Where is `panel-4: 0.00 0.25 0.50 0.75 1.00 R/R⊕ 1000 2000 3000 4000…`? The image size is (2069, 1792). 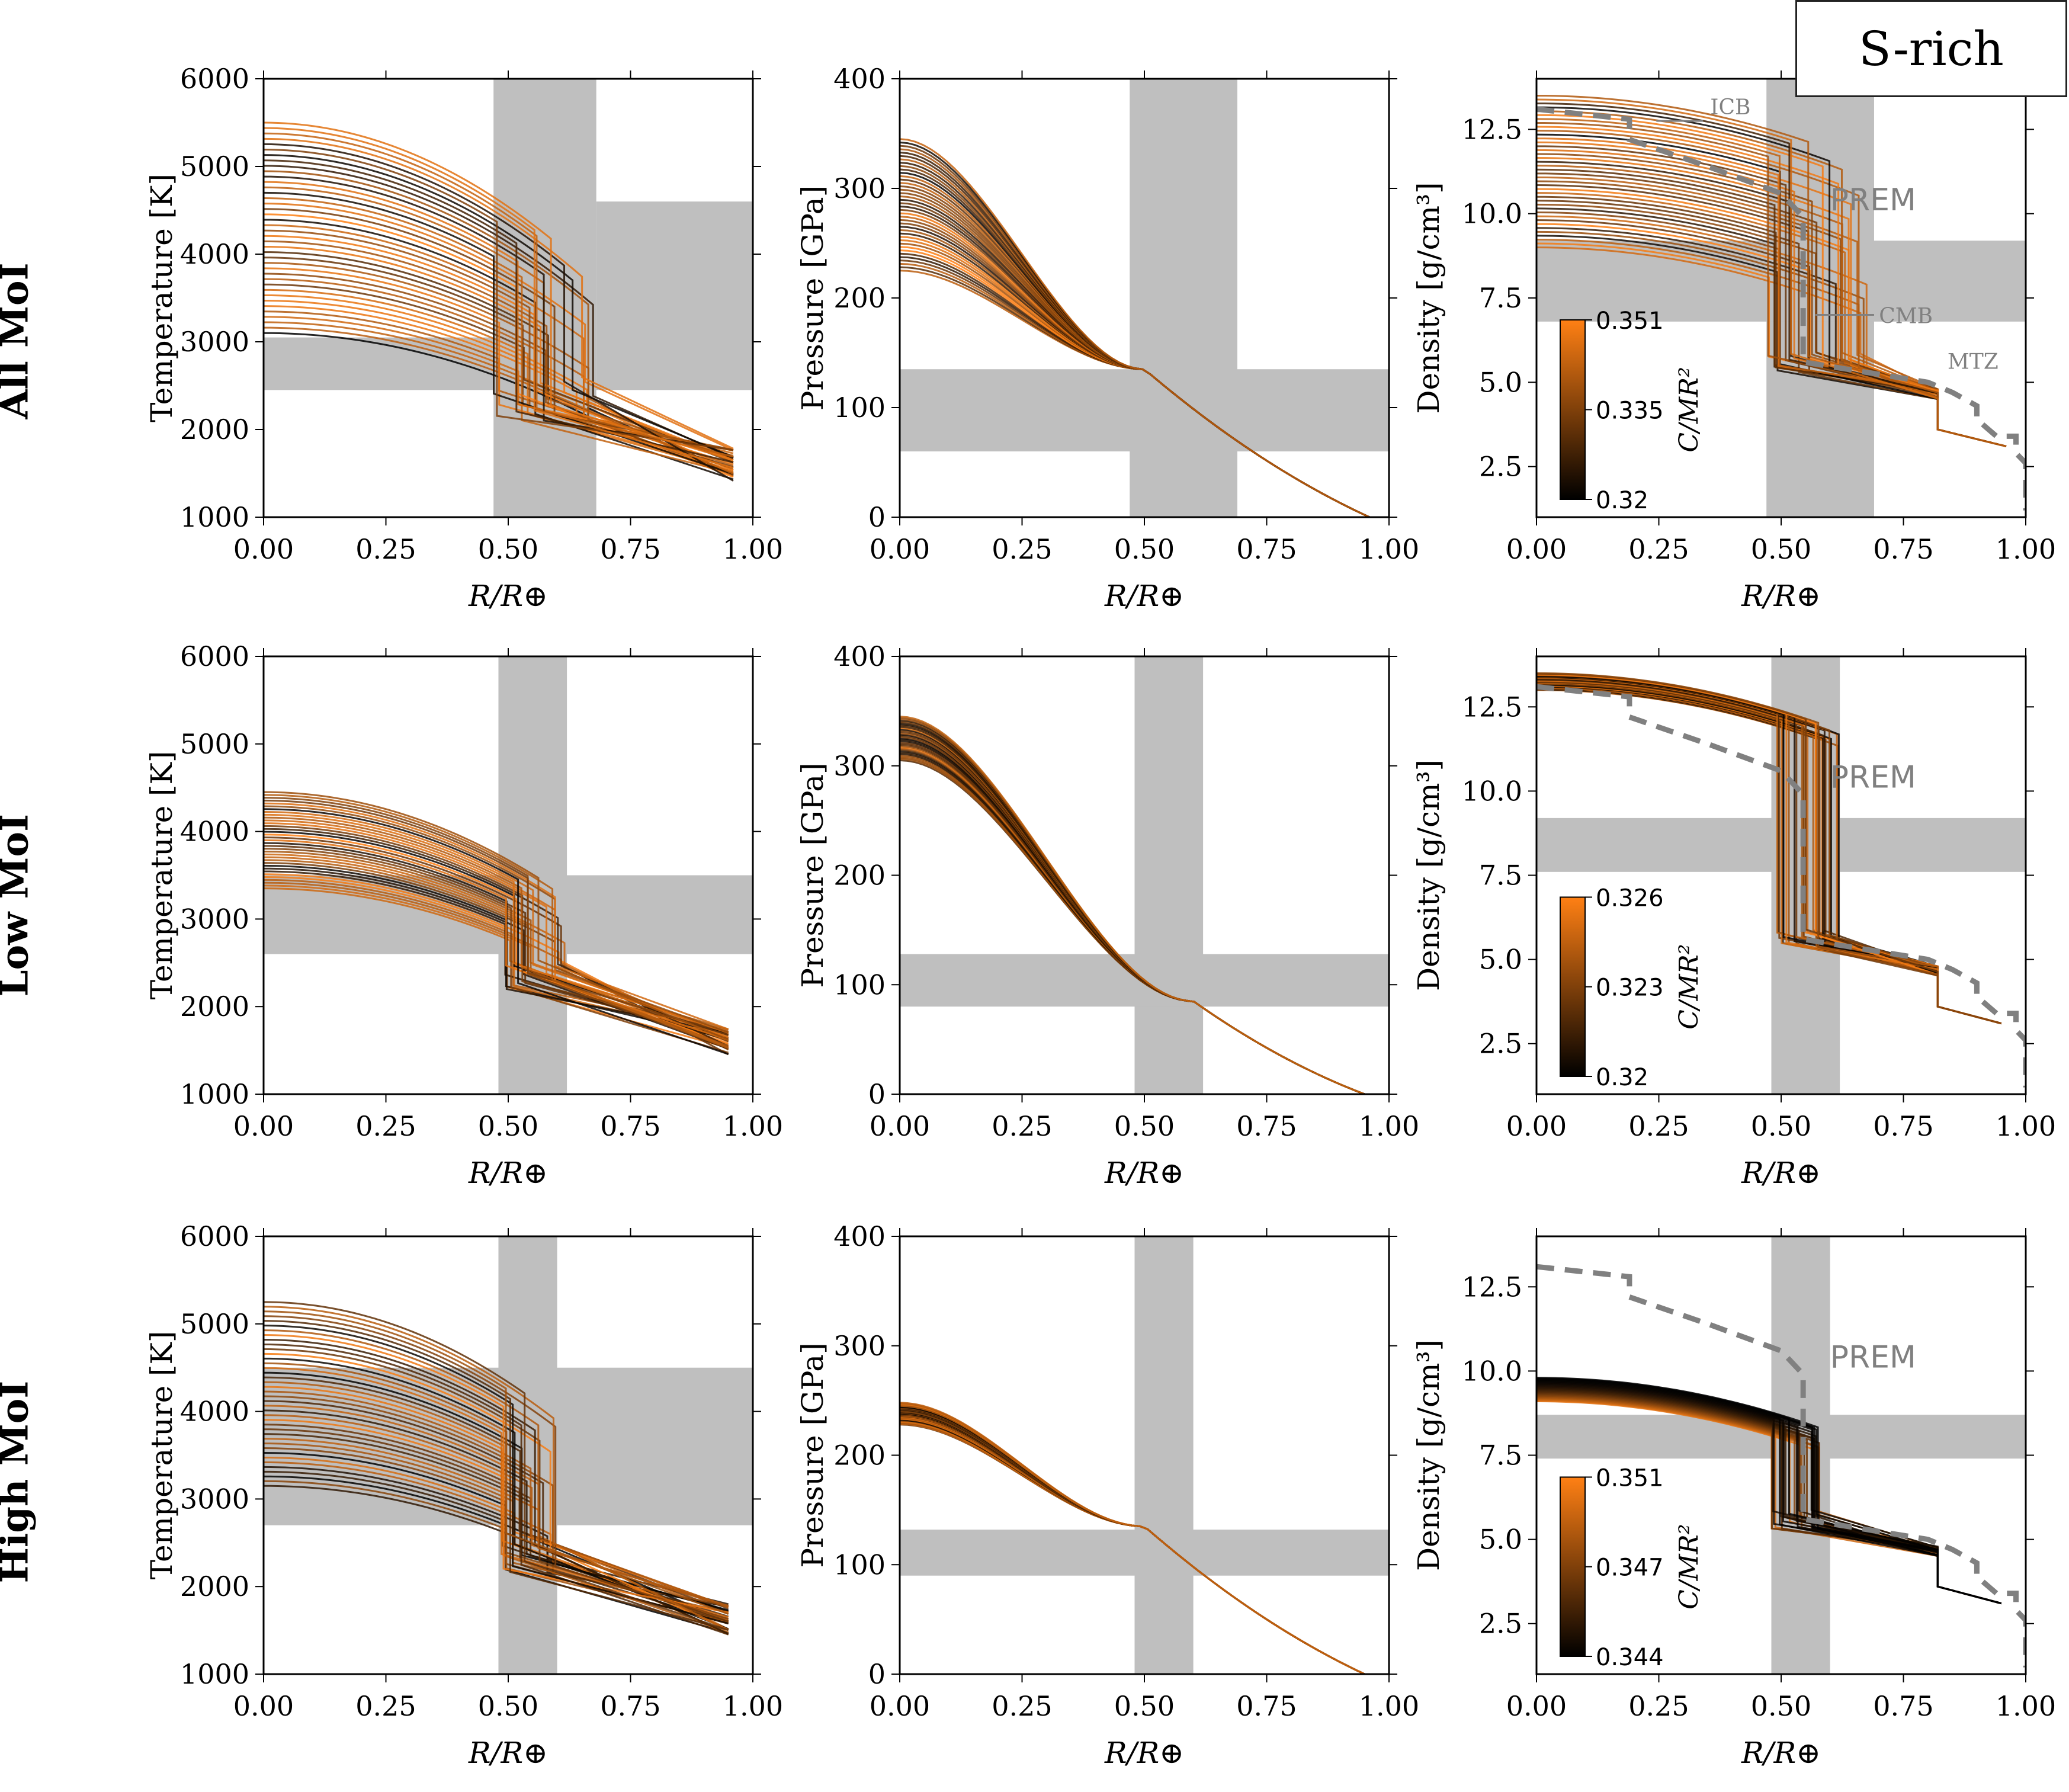
panel-4: 0.00 0.25 0.50 0.75 1.00 R/R⊕ 1000 2000 3000 4000… is located at coordinates (464, 915).